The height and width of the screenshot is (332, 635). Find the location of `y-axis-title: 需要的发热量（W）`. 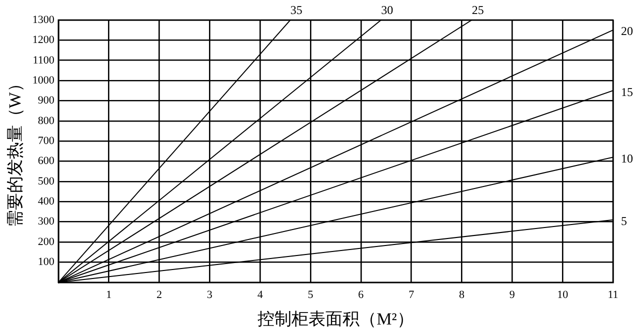

y-axis-title: 需要的发热量（W） is located at coordinates (15, 151).